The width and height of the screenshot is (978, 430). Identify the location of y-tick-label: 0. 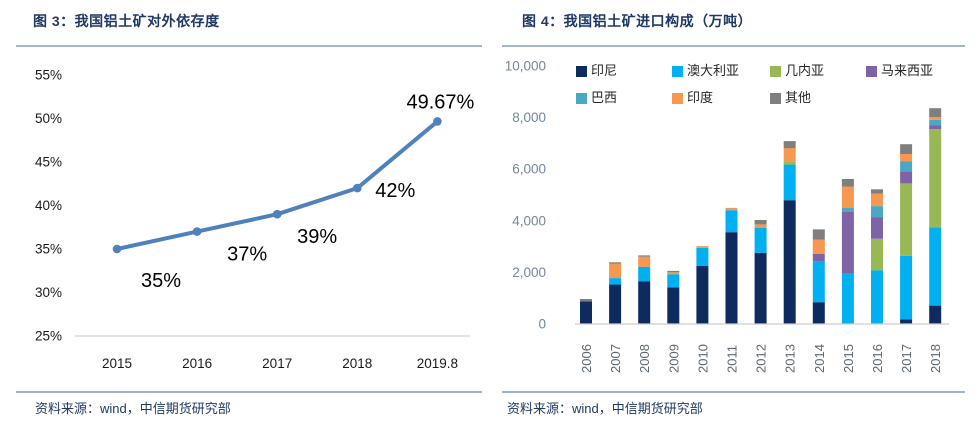
(542, 324).